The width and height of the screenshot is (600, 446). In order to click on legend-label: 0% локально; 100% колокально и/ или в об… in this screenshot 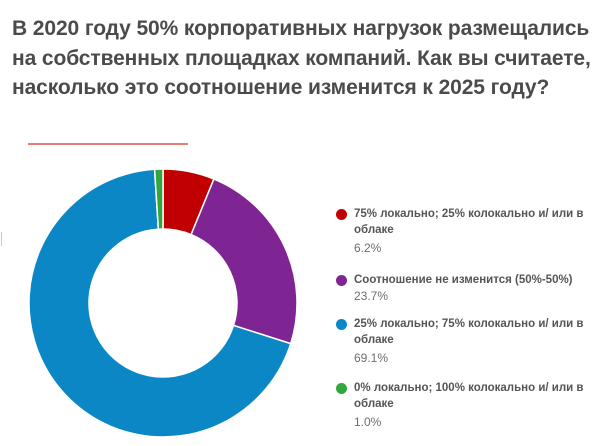, I will do `click(469, 396)`.